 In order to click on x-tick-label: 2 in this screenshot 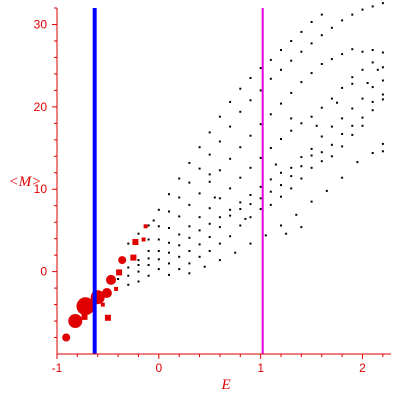, I will do `click(362, 368)`.